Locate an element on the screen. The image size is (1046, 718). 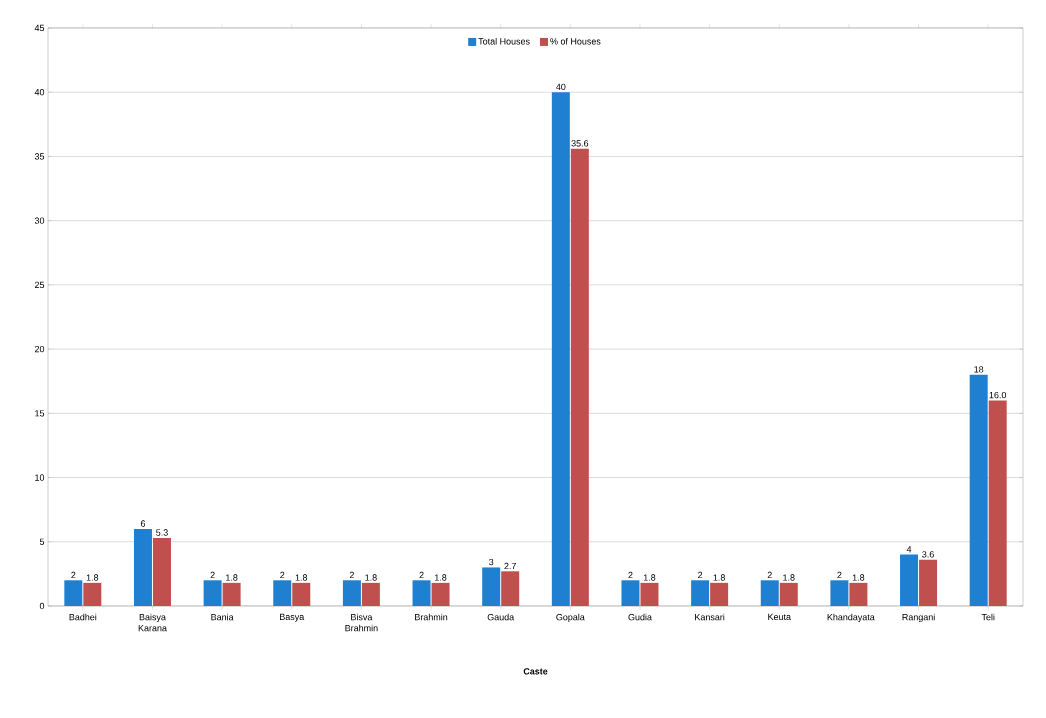
data-label: 5.3 is located at coordinates (162, 532).